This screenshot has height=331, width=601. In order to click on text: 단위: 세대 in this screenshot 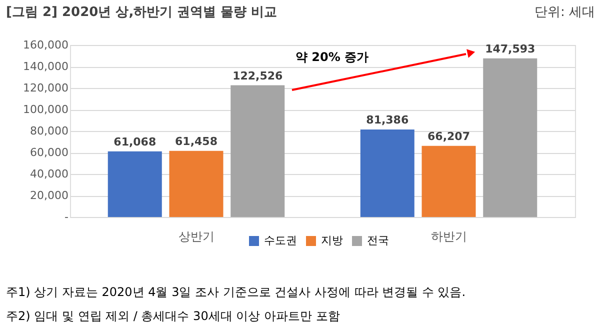, I will do `click(564, 12)`.